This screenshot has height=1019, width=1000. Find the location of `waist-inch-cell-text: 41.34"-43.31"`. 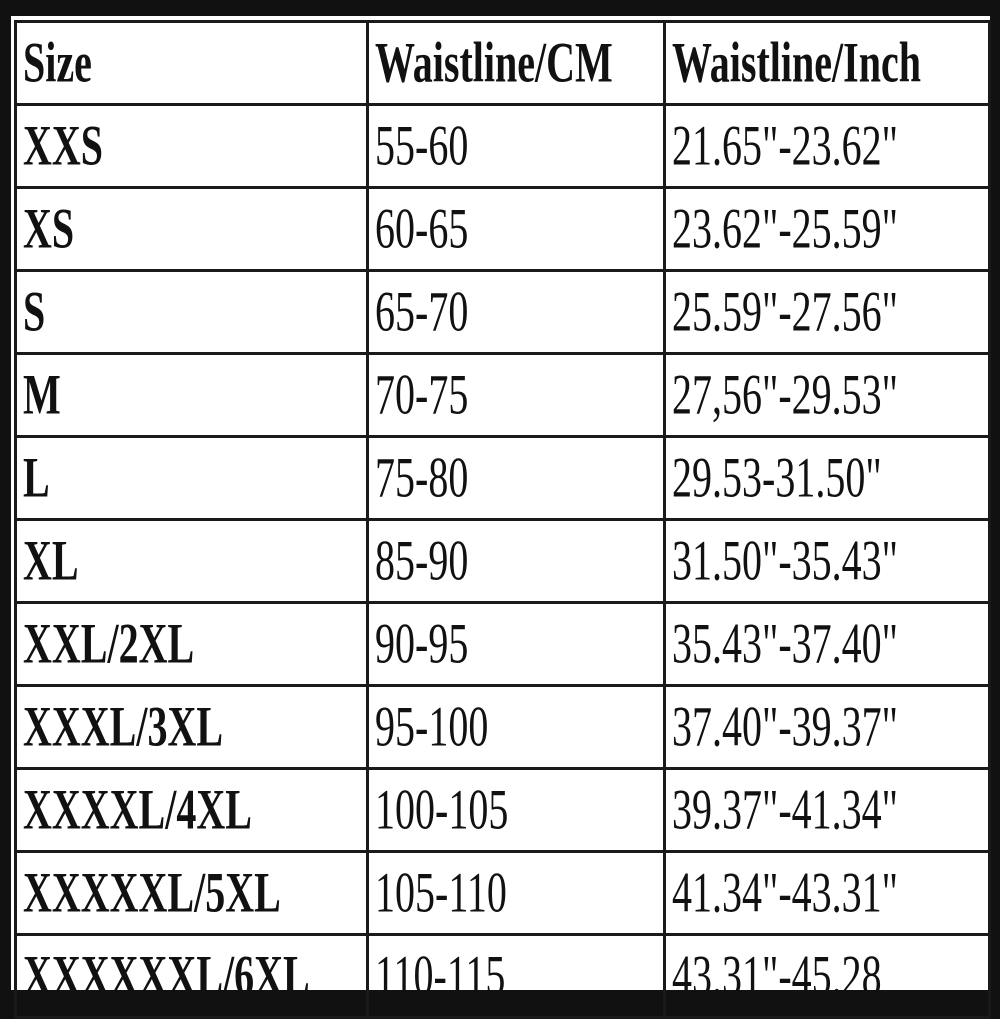

waist-inch-cell-text: 41.34"-43.31" is located at coordinates (785, 892).